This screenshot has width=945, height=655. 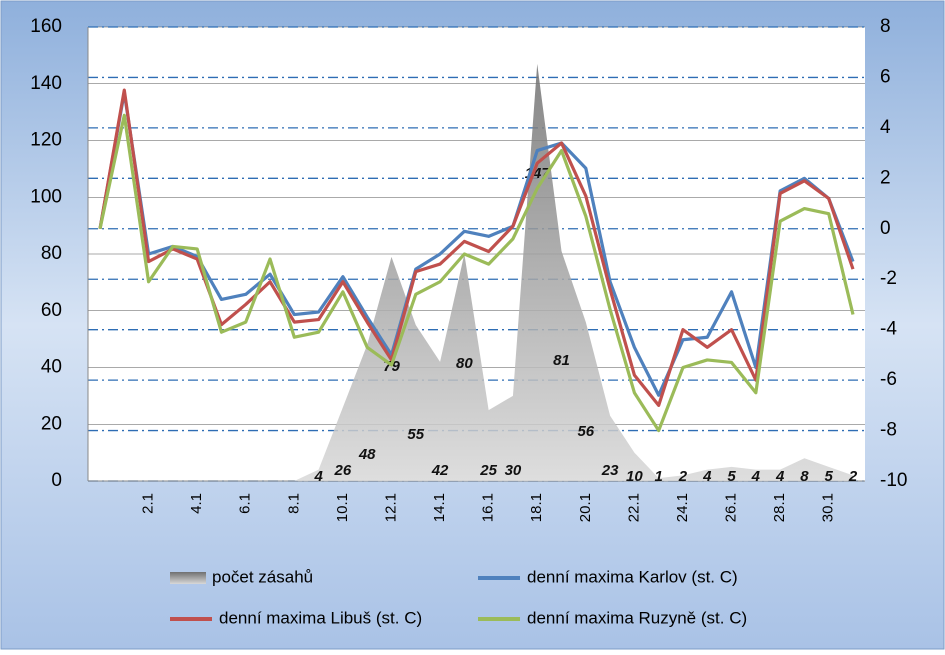 What do you see at coordinates (885, 127) in the screenshot?
I see `y2-tick-label: 4` at bounding box center [885, 127].